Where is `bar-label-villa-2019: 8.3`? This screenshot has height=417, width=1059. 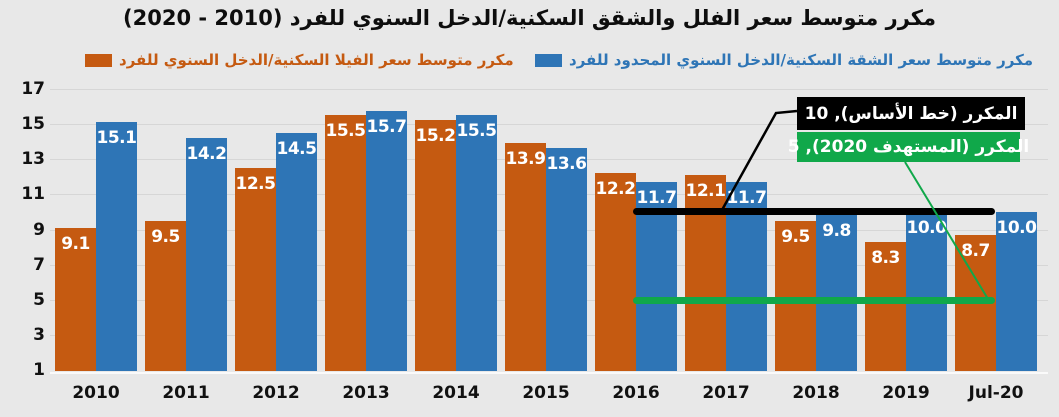 bar-label-villa-2019: 8.3 is located at coordinates (885, 257).